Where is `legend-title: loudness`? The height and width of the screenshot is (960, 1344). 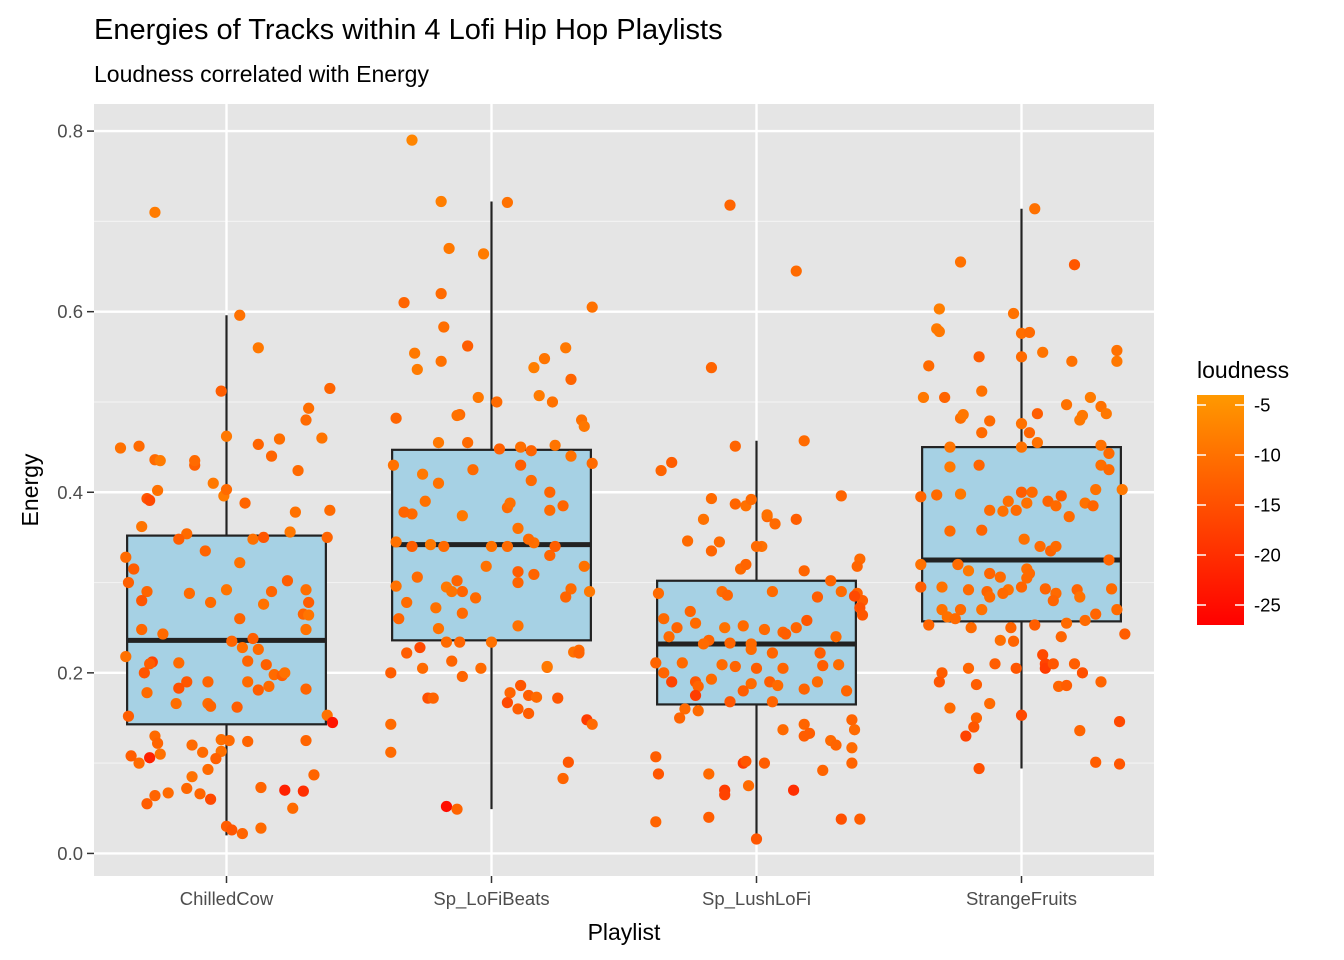
legend-title: loudness is located at coordinates (1243, 370).